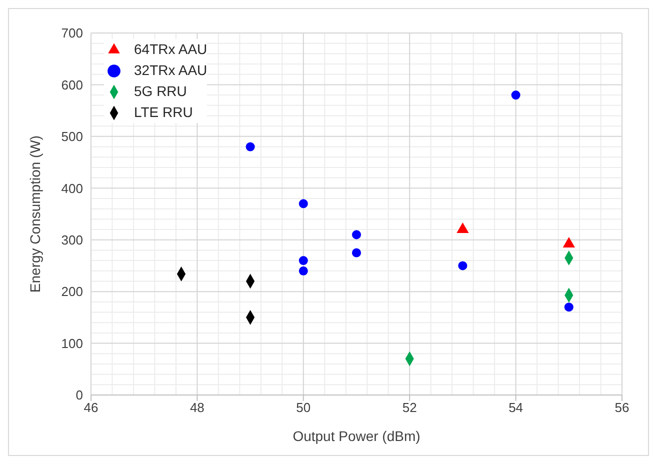 The image size is (657, 464). What do you see at coordinates (197, 408) in the screenshot?
I see `x-tick-label: 48` at bounding box center [197, 408].